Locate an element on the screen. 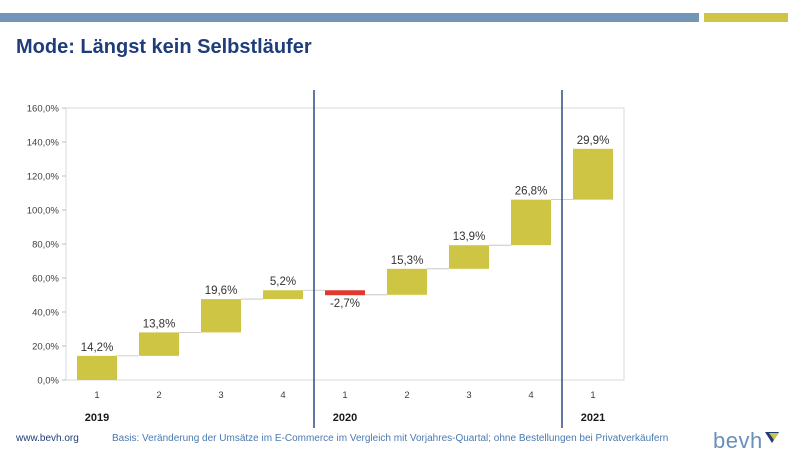  y-tick-label: 0,0% is located at coordinates (48, 381).